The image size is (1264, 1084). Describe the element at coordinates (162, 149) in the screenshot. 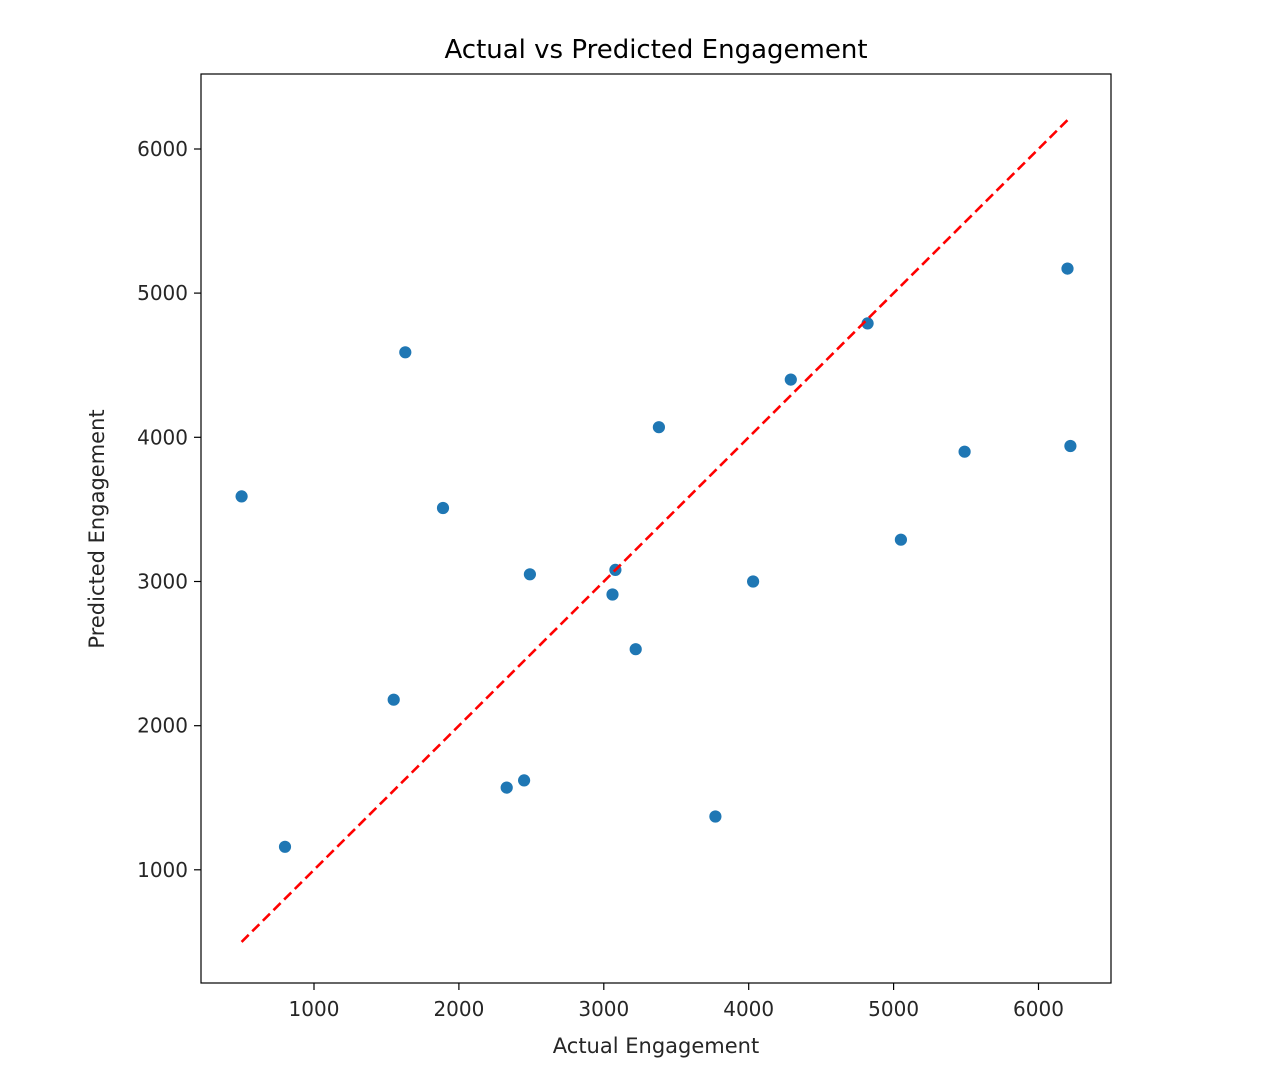

I see `y-tick-label: 6000` at that location.